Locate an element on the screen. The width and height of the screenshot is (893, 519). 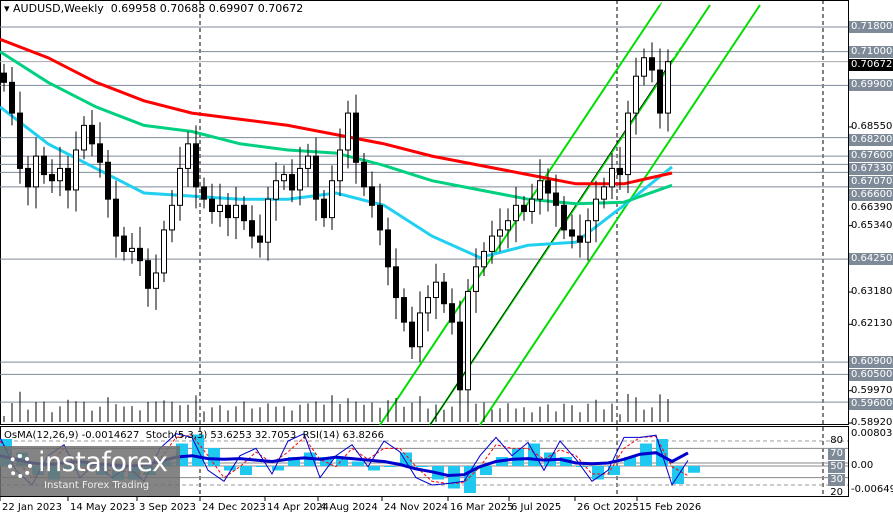
date-tick-label: 26 Oct 2025 is located at coordinates (608, 507).